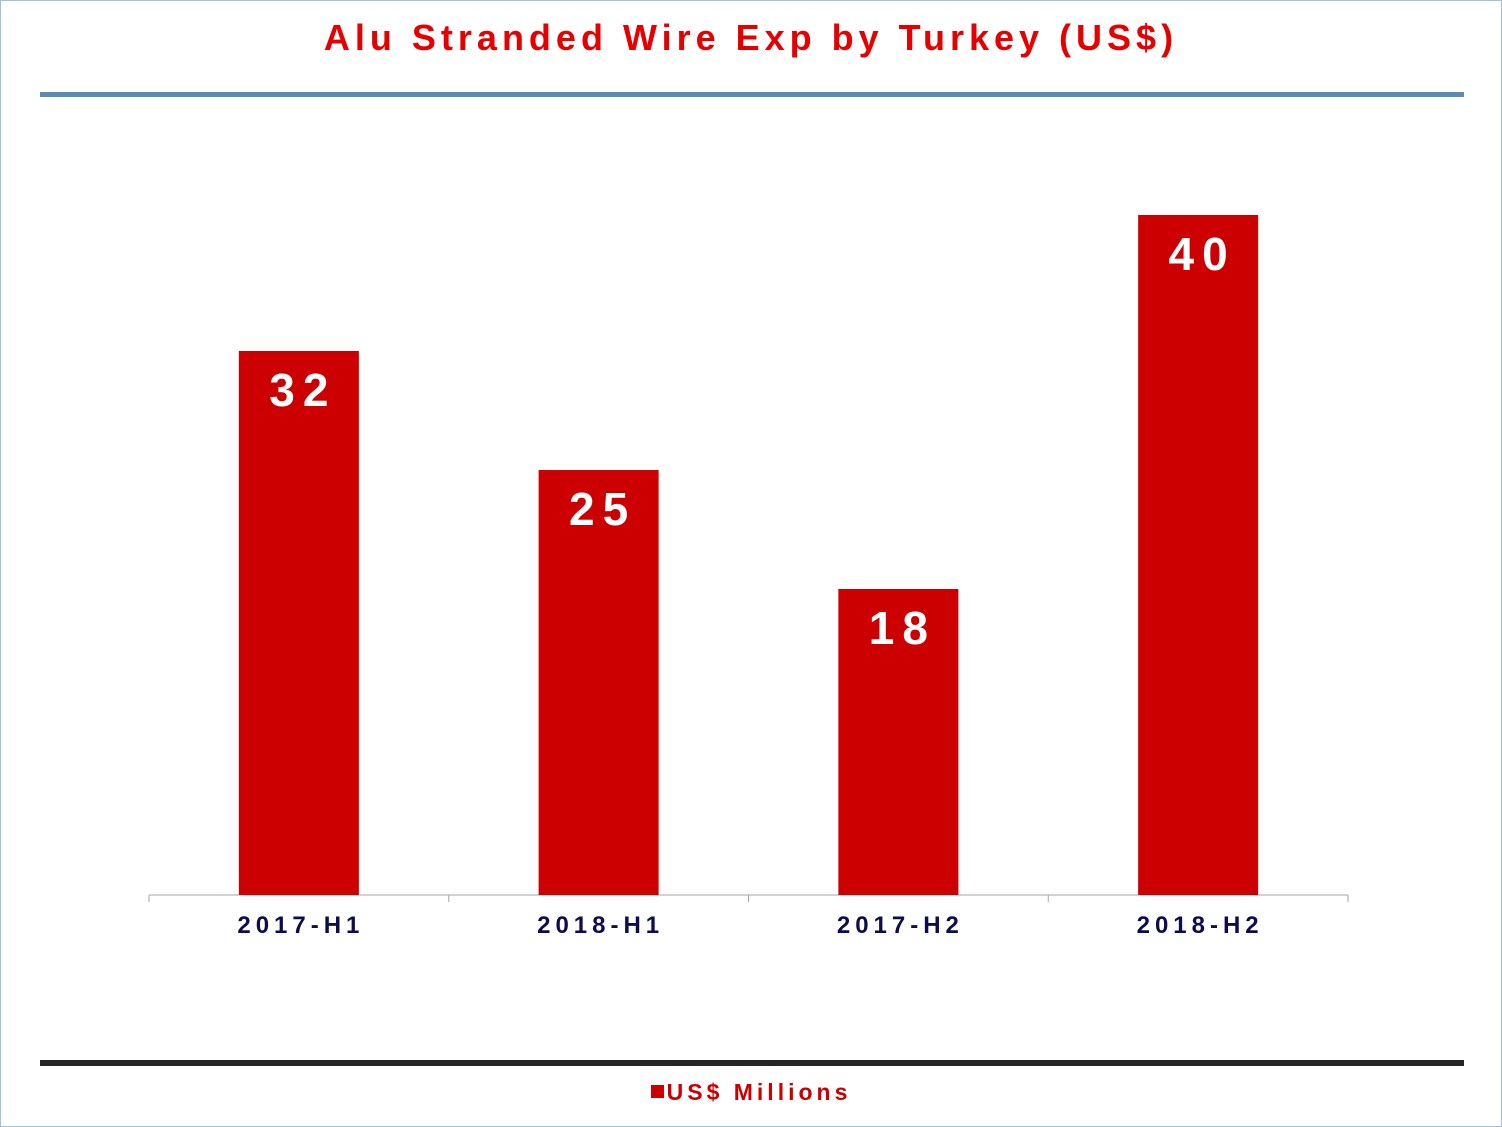 The image size is (1502, 1127). I want to click on bar-2018-H1, so click(598, 682).